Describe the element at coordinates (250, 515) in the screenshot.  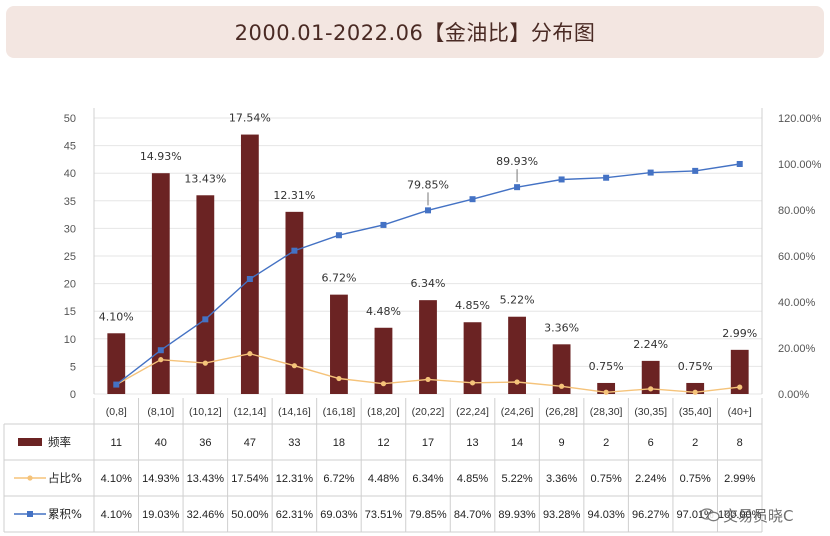
I see `table-cell: 50.00%` at that location.